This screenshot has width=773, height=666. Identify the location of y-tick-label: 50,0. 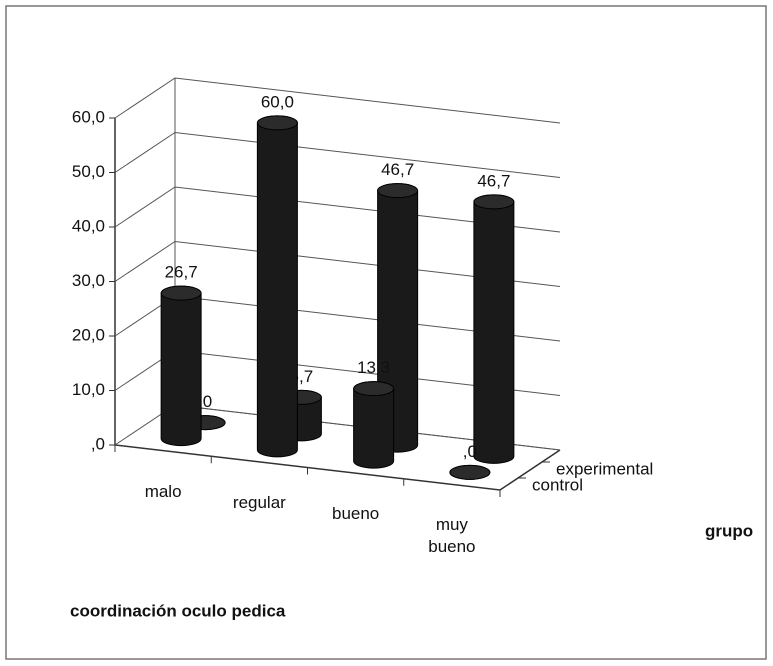
(88, 171).